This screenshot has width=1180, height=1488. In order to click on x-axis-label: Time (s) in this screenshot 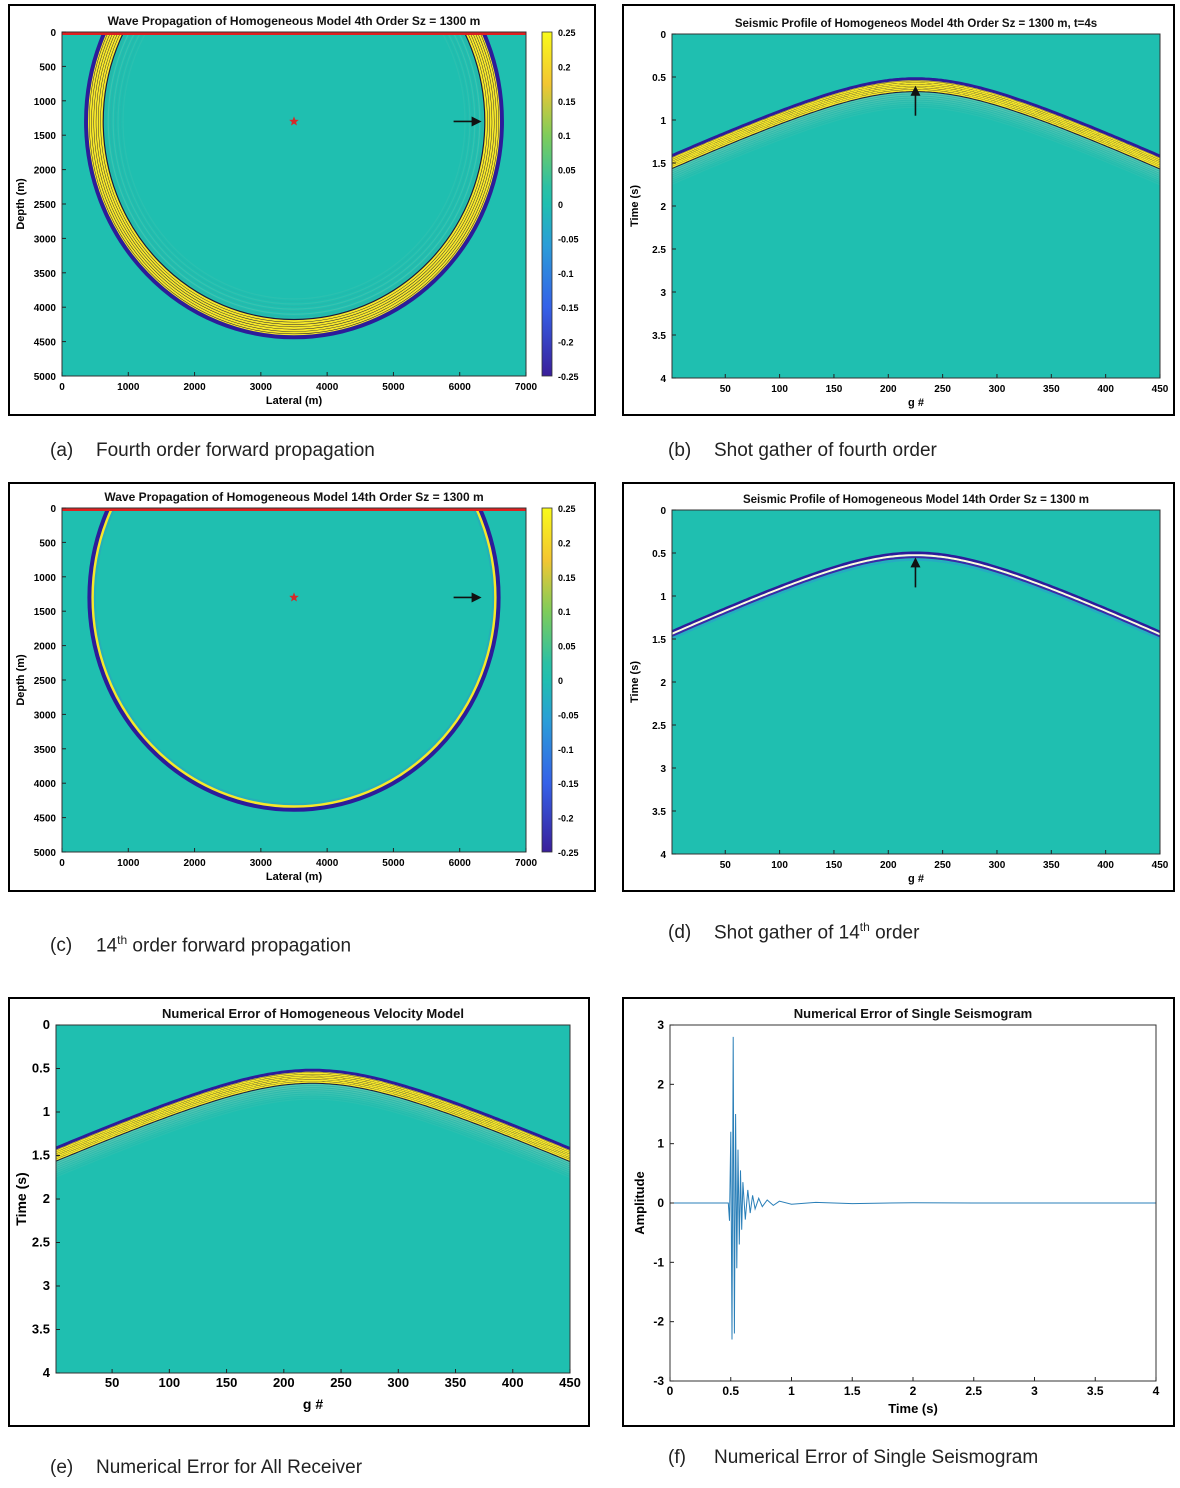, I will do `click(913, 1408)`.